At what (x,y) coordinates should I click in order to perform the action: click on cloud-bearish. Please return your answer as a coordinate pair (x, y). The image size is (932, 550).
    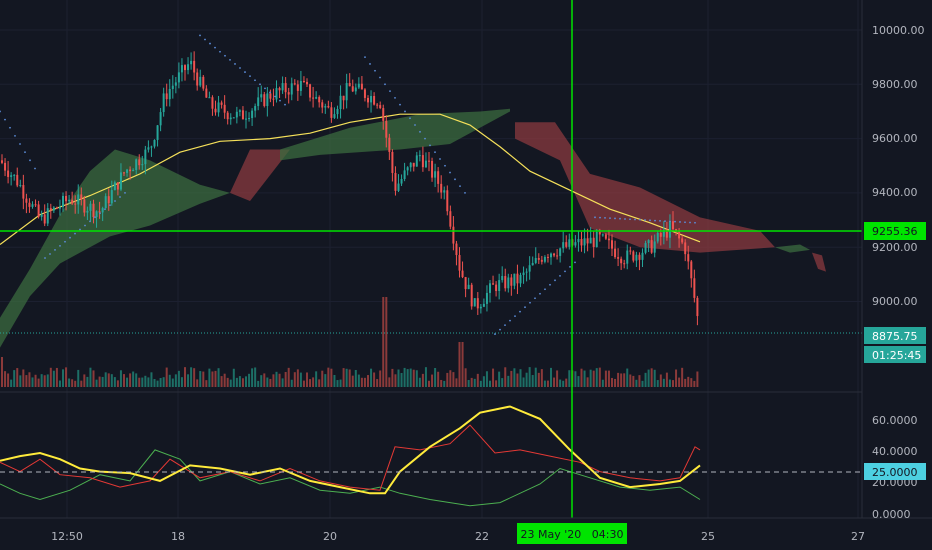
    Looking at the image, I should click on (260, 175).